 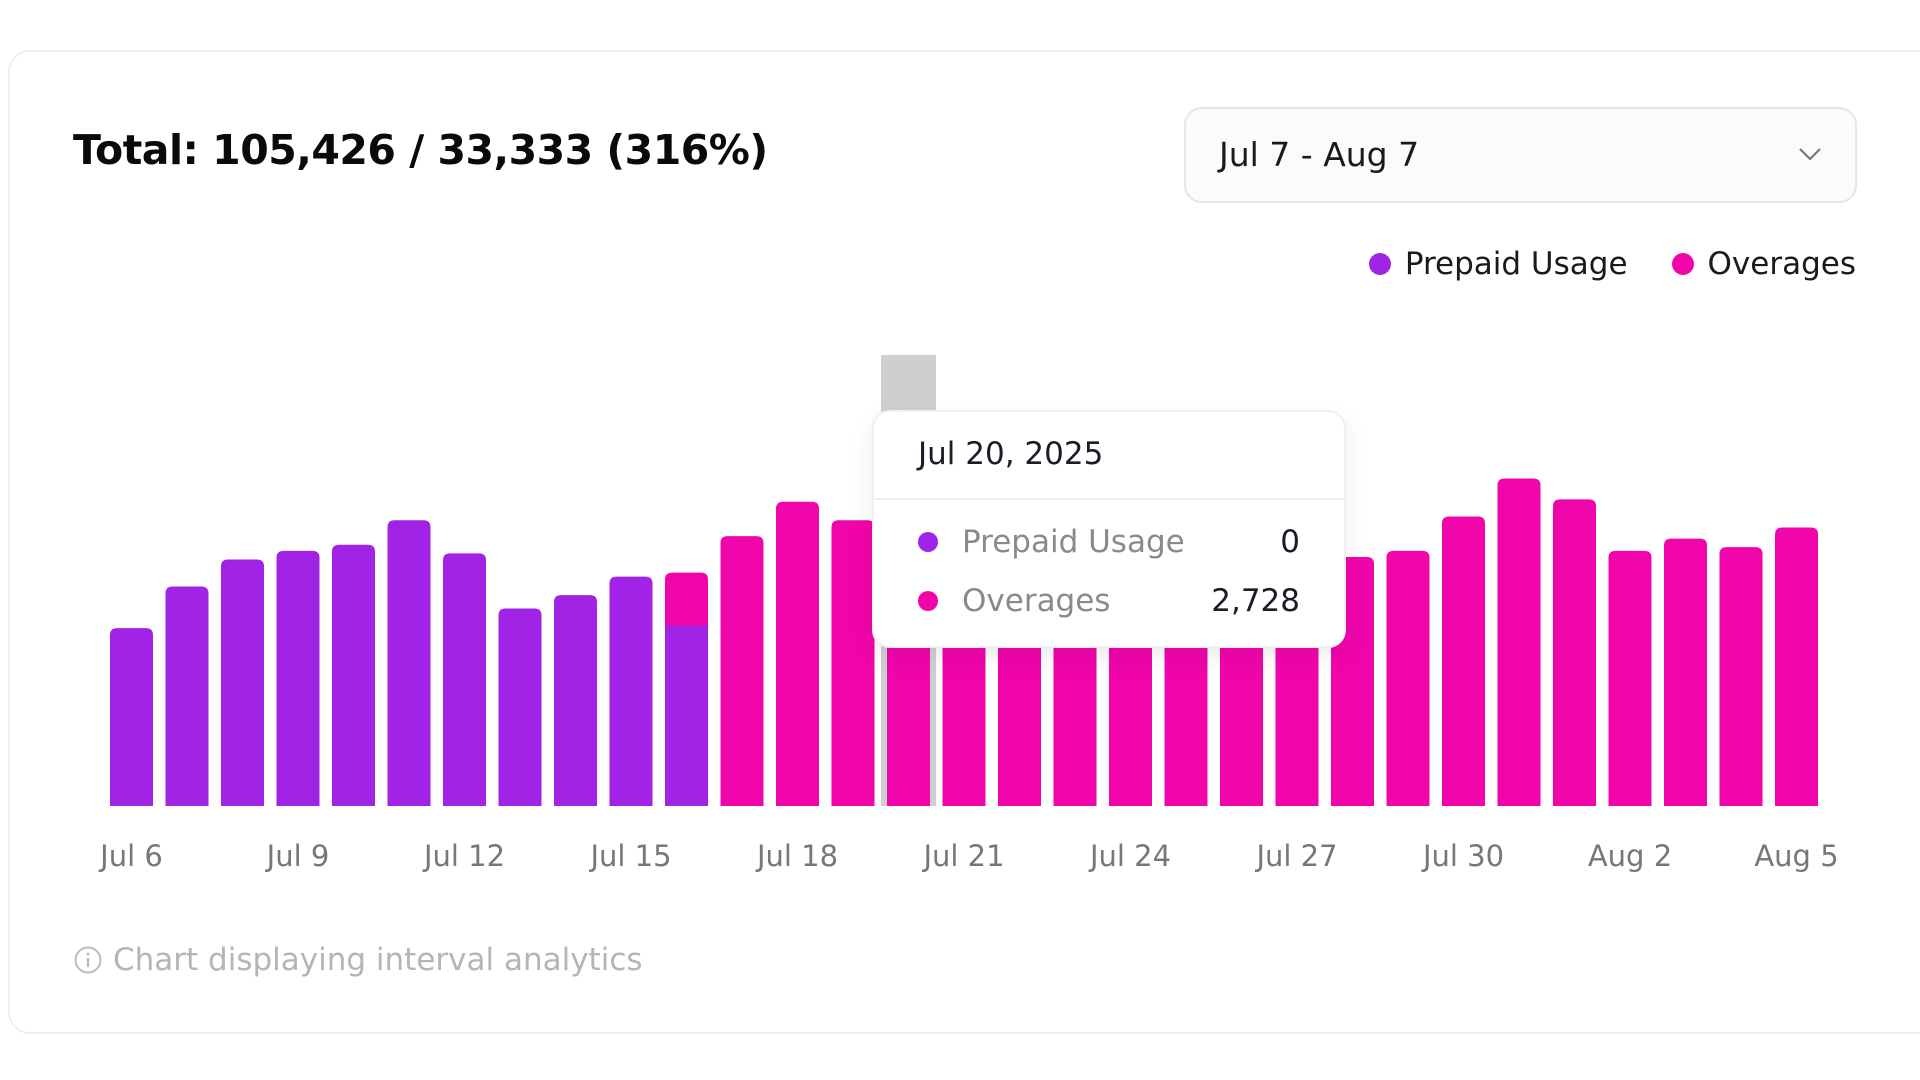 What do you see at coordinates (420, 150) in the screenshot?
I see `total-usage-title: Total: 105,426 / 33,333 (316%)` at bounding box center [420, 150].